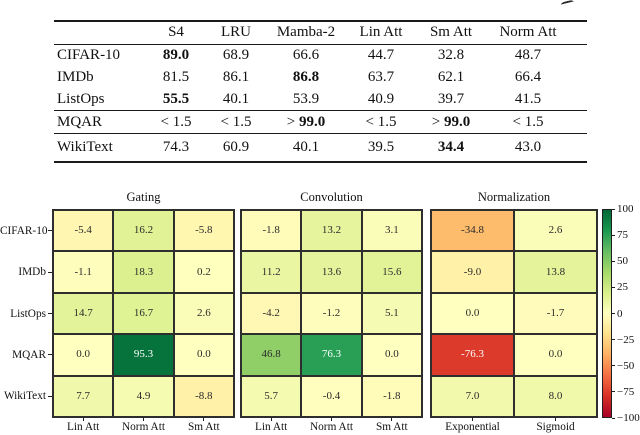  What do you see at coordinates (80, 121) in the screenshot?
I see `table-row-label: MQAR` at bounding box center [80, 121].